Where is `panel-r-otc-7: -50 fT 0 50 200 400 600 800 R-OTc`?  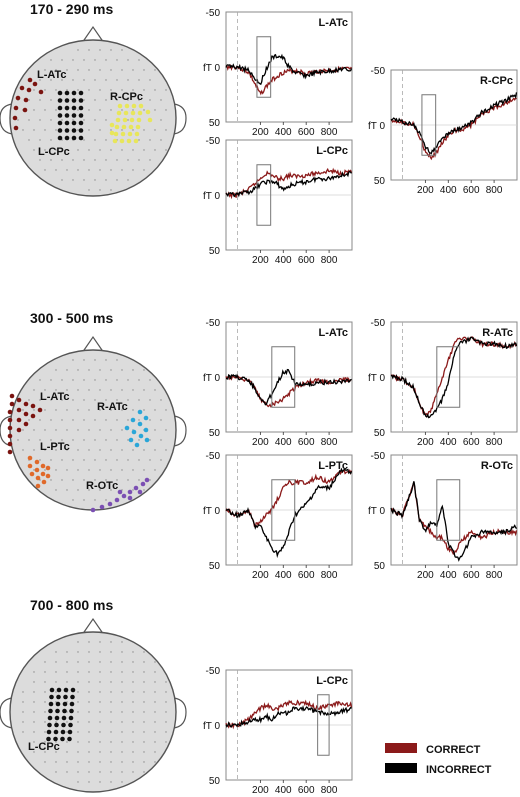
panel-r-otc-7: -50 fT 0 50 200 400 600 800 R-OTc is located at coordinates (443, 516).